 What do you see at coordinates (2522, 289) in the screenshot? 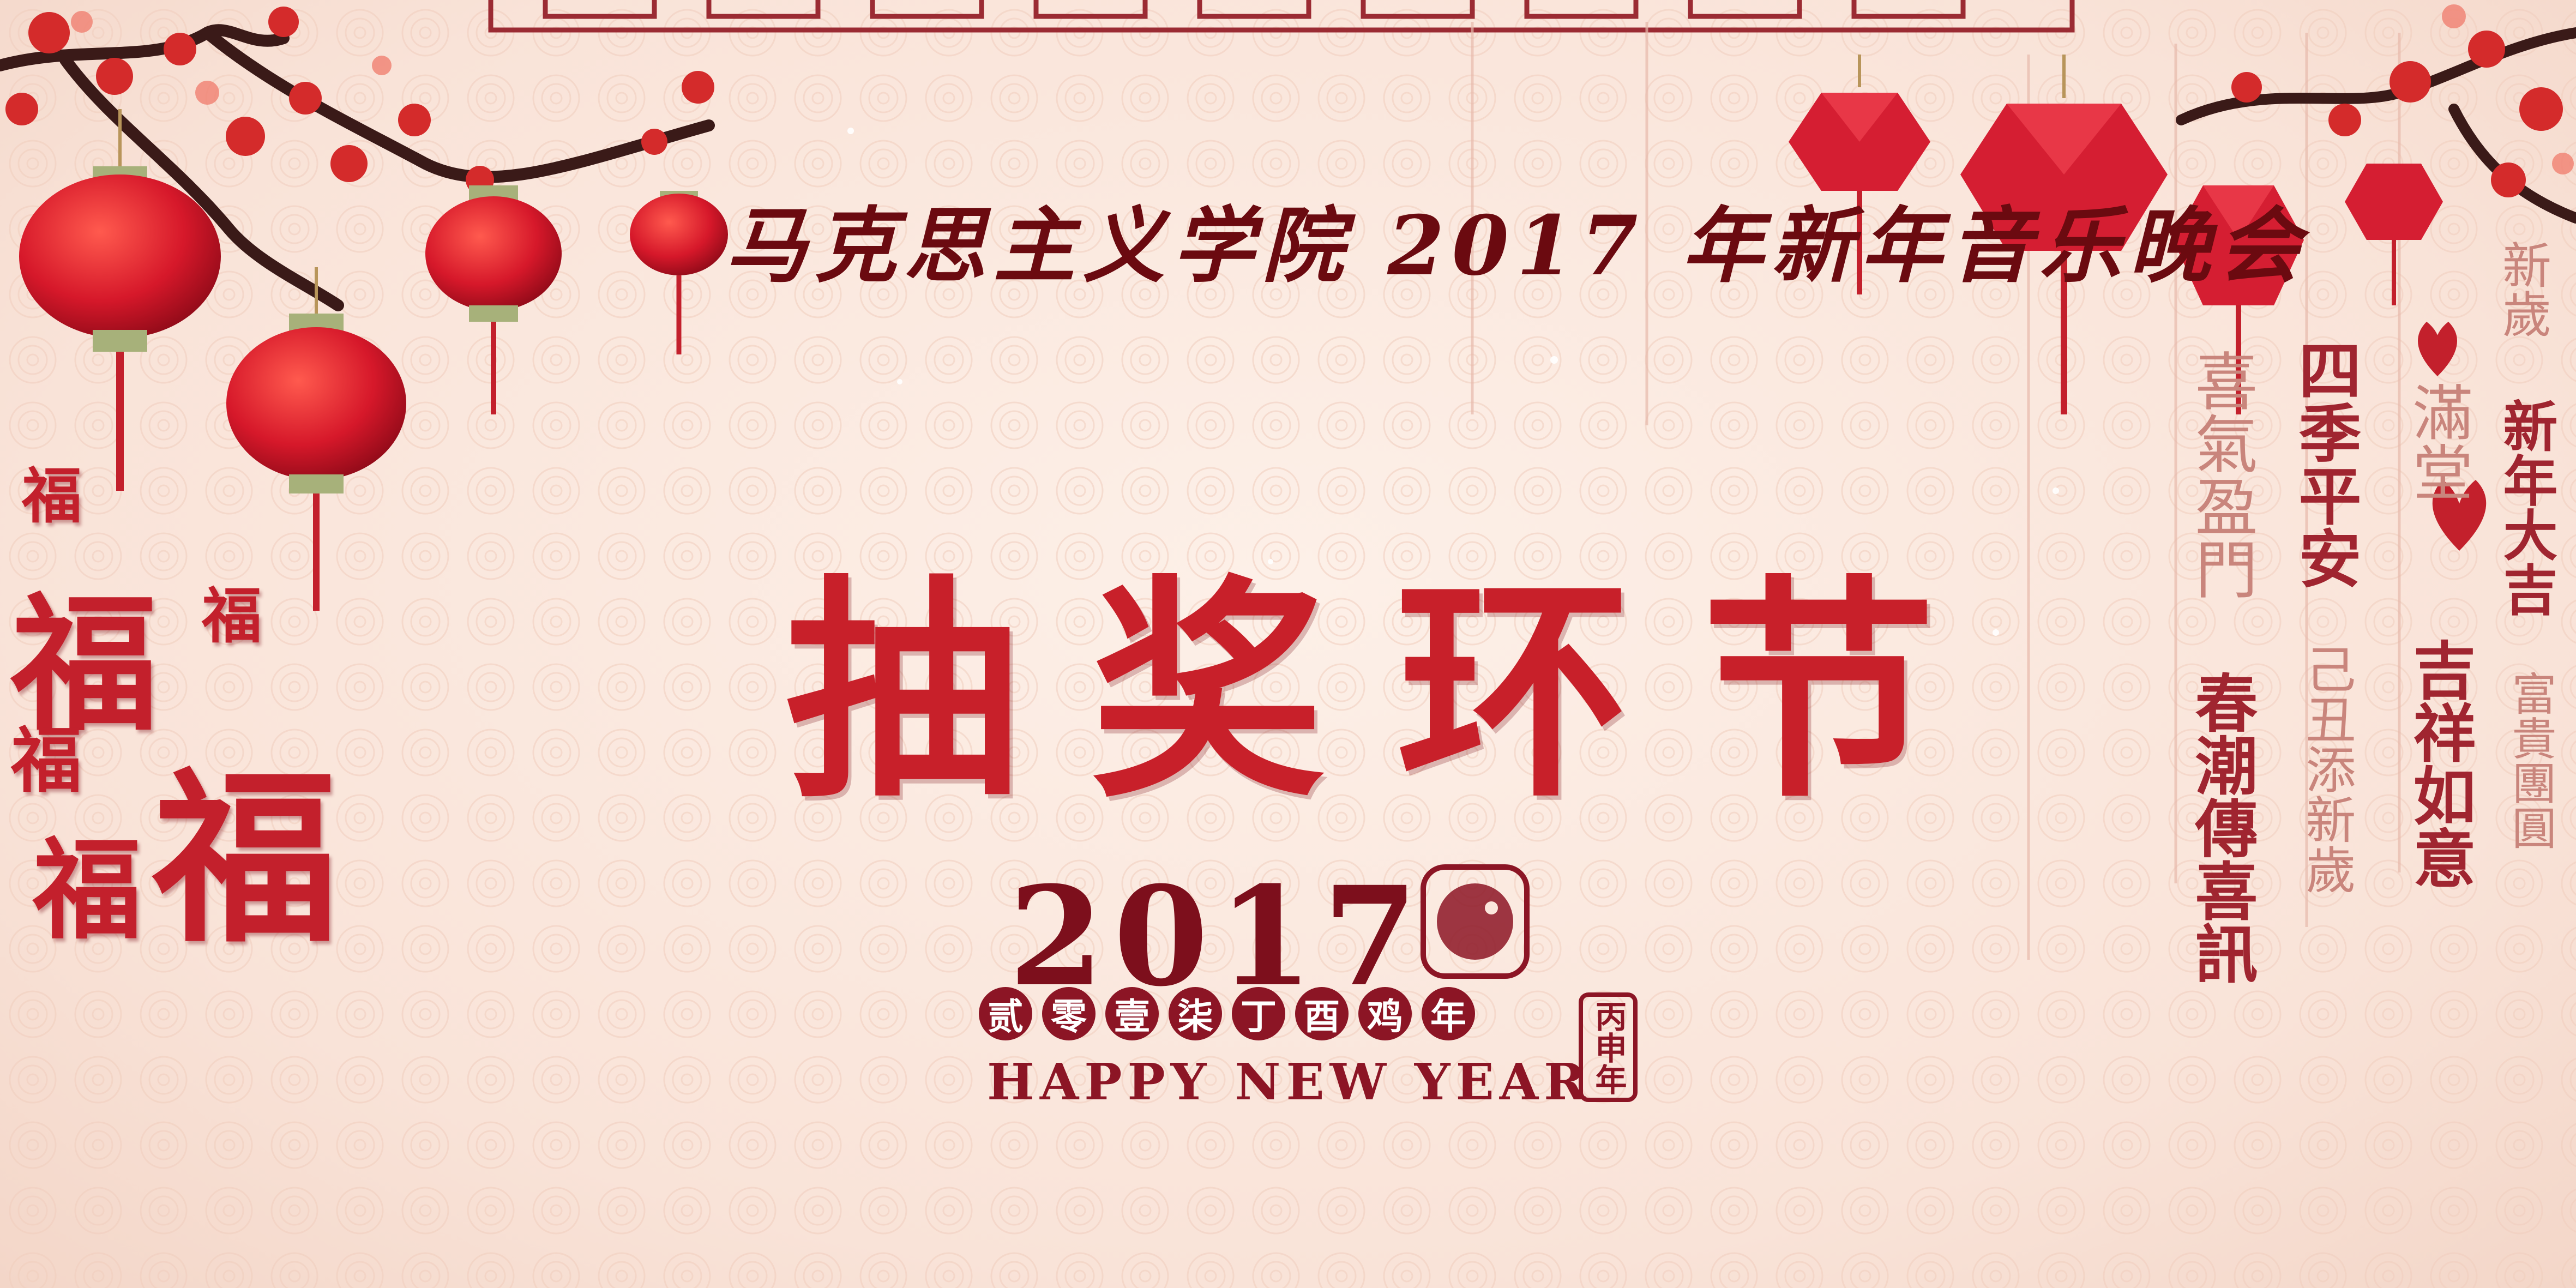
I see `calligraphy-1: 新歲` at bounding box center [2522, 289].